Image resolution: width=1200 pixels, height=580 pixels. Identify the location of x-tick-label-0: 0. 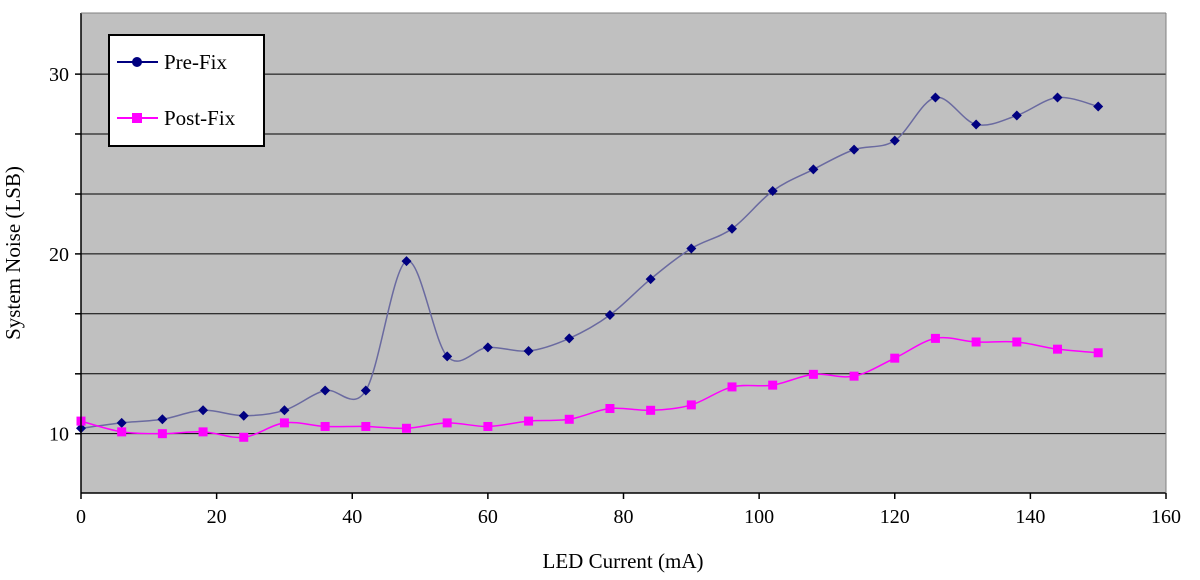
(81, 517).